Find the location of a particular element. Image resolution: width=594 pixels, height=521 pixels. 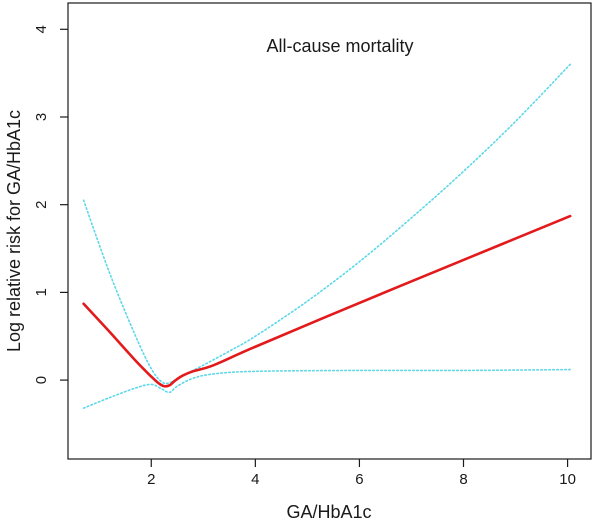

y-tick-label: 1 is located at coordinates (41, 292).